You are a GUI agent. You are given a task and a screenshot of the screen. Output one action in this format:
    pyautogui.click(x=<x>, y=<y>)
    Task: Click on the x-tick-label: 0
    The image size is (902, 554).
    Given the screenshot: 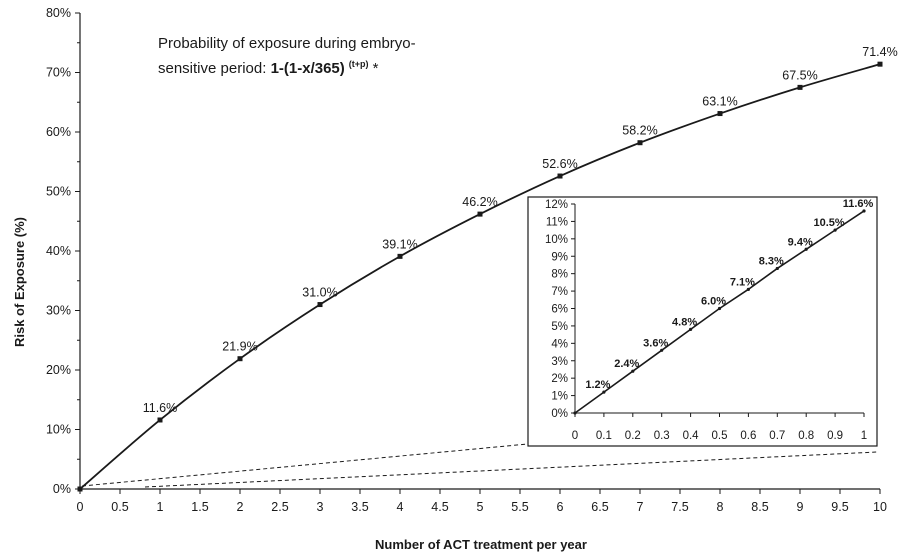 What is the action you would take?
    pyautogui.click(x=80, y=507)
    